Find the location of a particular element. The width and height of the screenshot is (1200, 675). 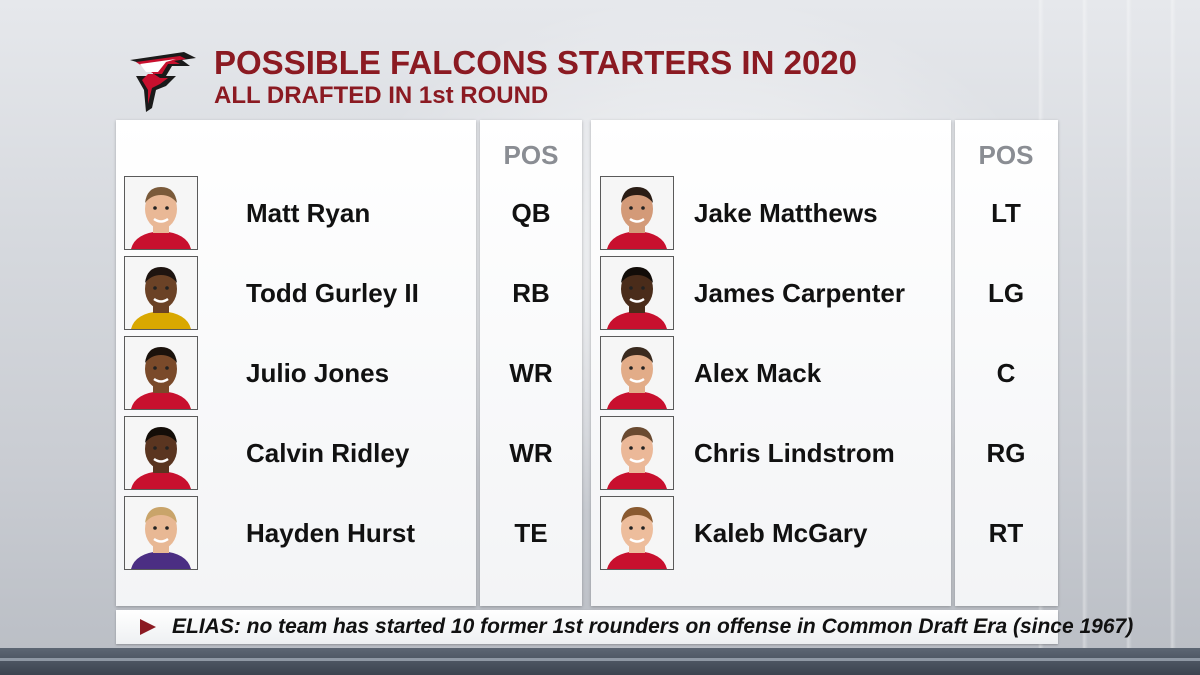

player-name: Kaleb McGary is located at coordinates (781, 533).